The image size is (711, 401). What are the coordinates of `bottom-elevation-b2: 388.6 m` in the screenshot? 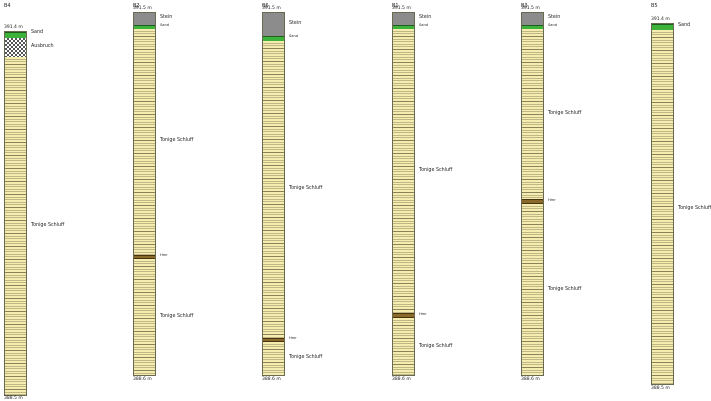 It's located at (142, 379).